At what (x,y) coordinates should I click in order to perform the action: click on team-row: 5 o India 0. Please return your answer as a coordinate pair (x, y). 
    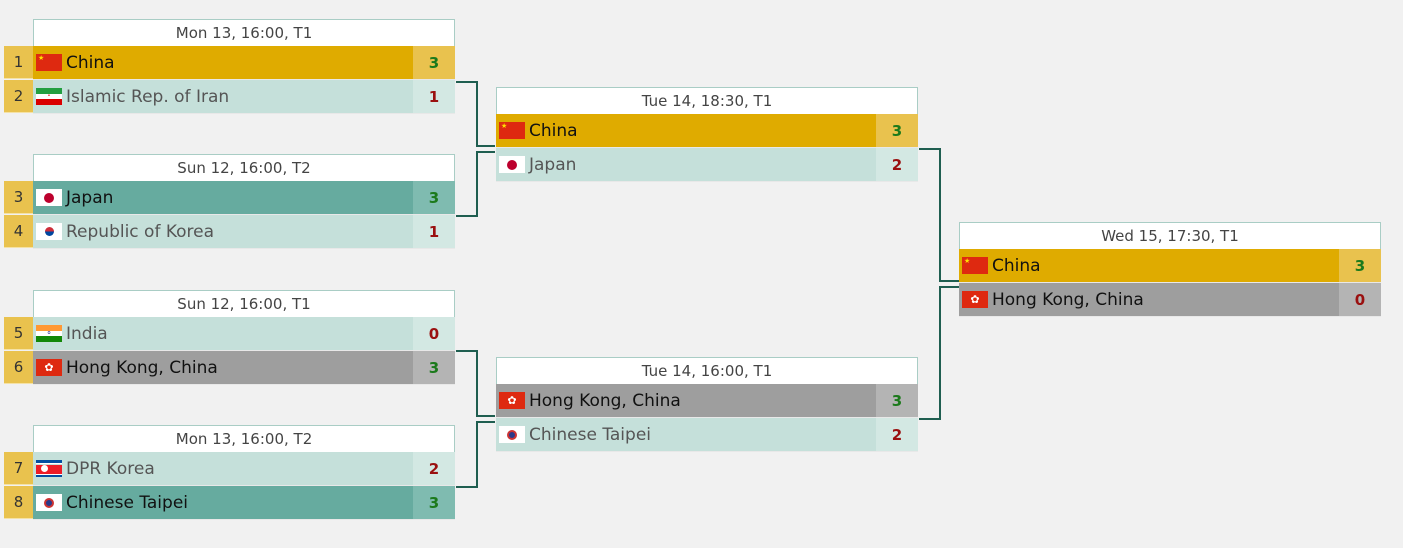
    Looking at the image, I should click on (229, 334).